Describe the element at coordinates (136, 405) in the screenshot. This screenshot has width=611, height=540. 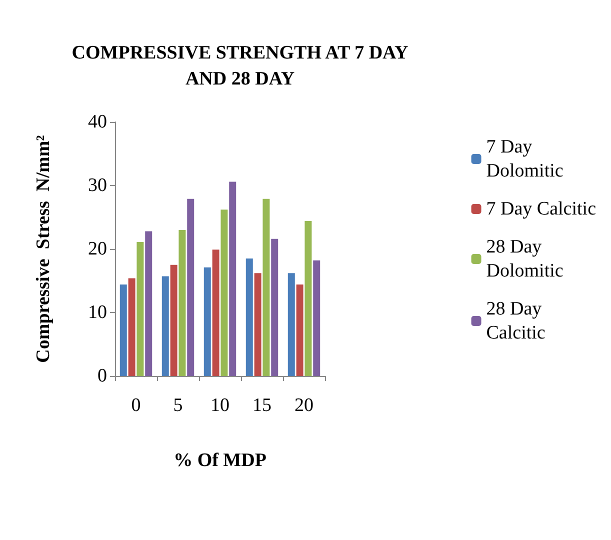
I see `x-tick-label: 0` at that location.